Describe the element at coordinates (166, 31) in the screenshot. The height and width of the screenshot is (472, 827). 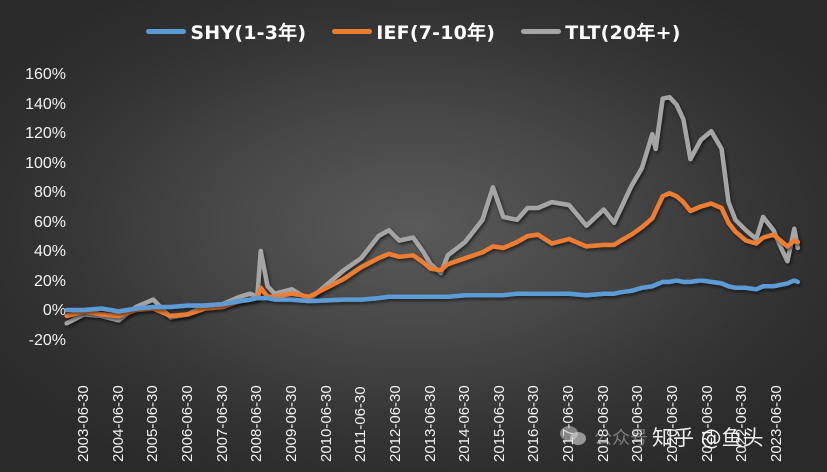
I see `legend-swatch-shy` at that location.